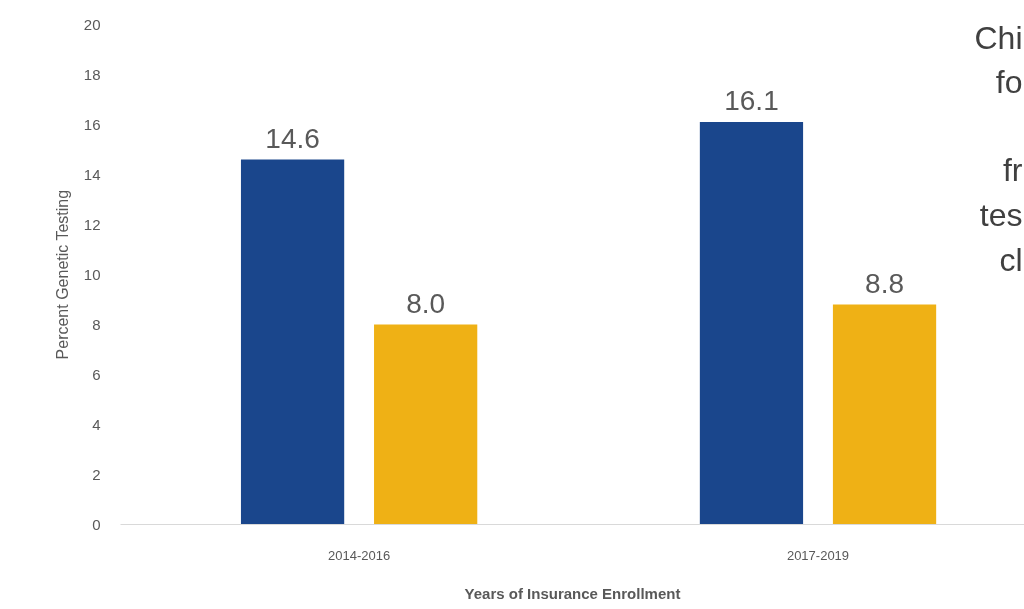  Describe the element at coordinates (1001, 214) in the screenshot. I see `annotation: tes` at that location.